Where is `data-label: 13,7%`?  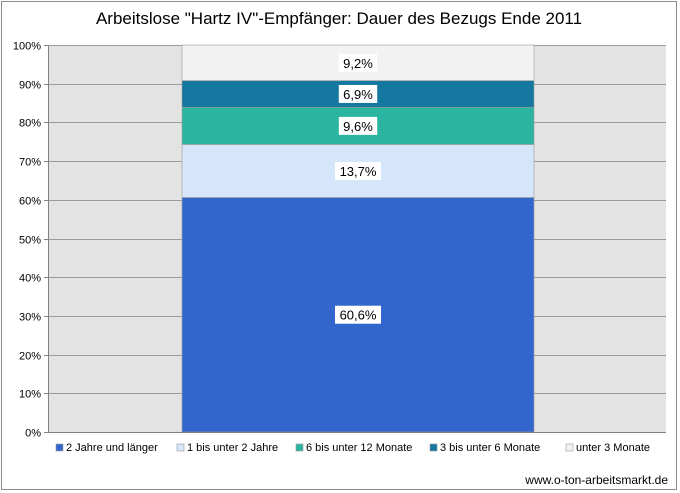
data-label: 13,7% is located at coordinates (358, 171).